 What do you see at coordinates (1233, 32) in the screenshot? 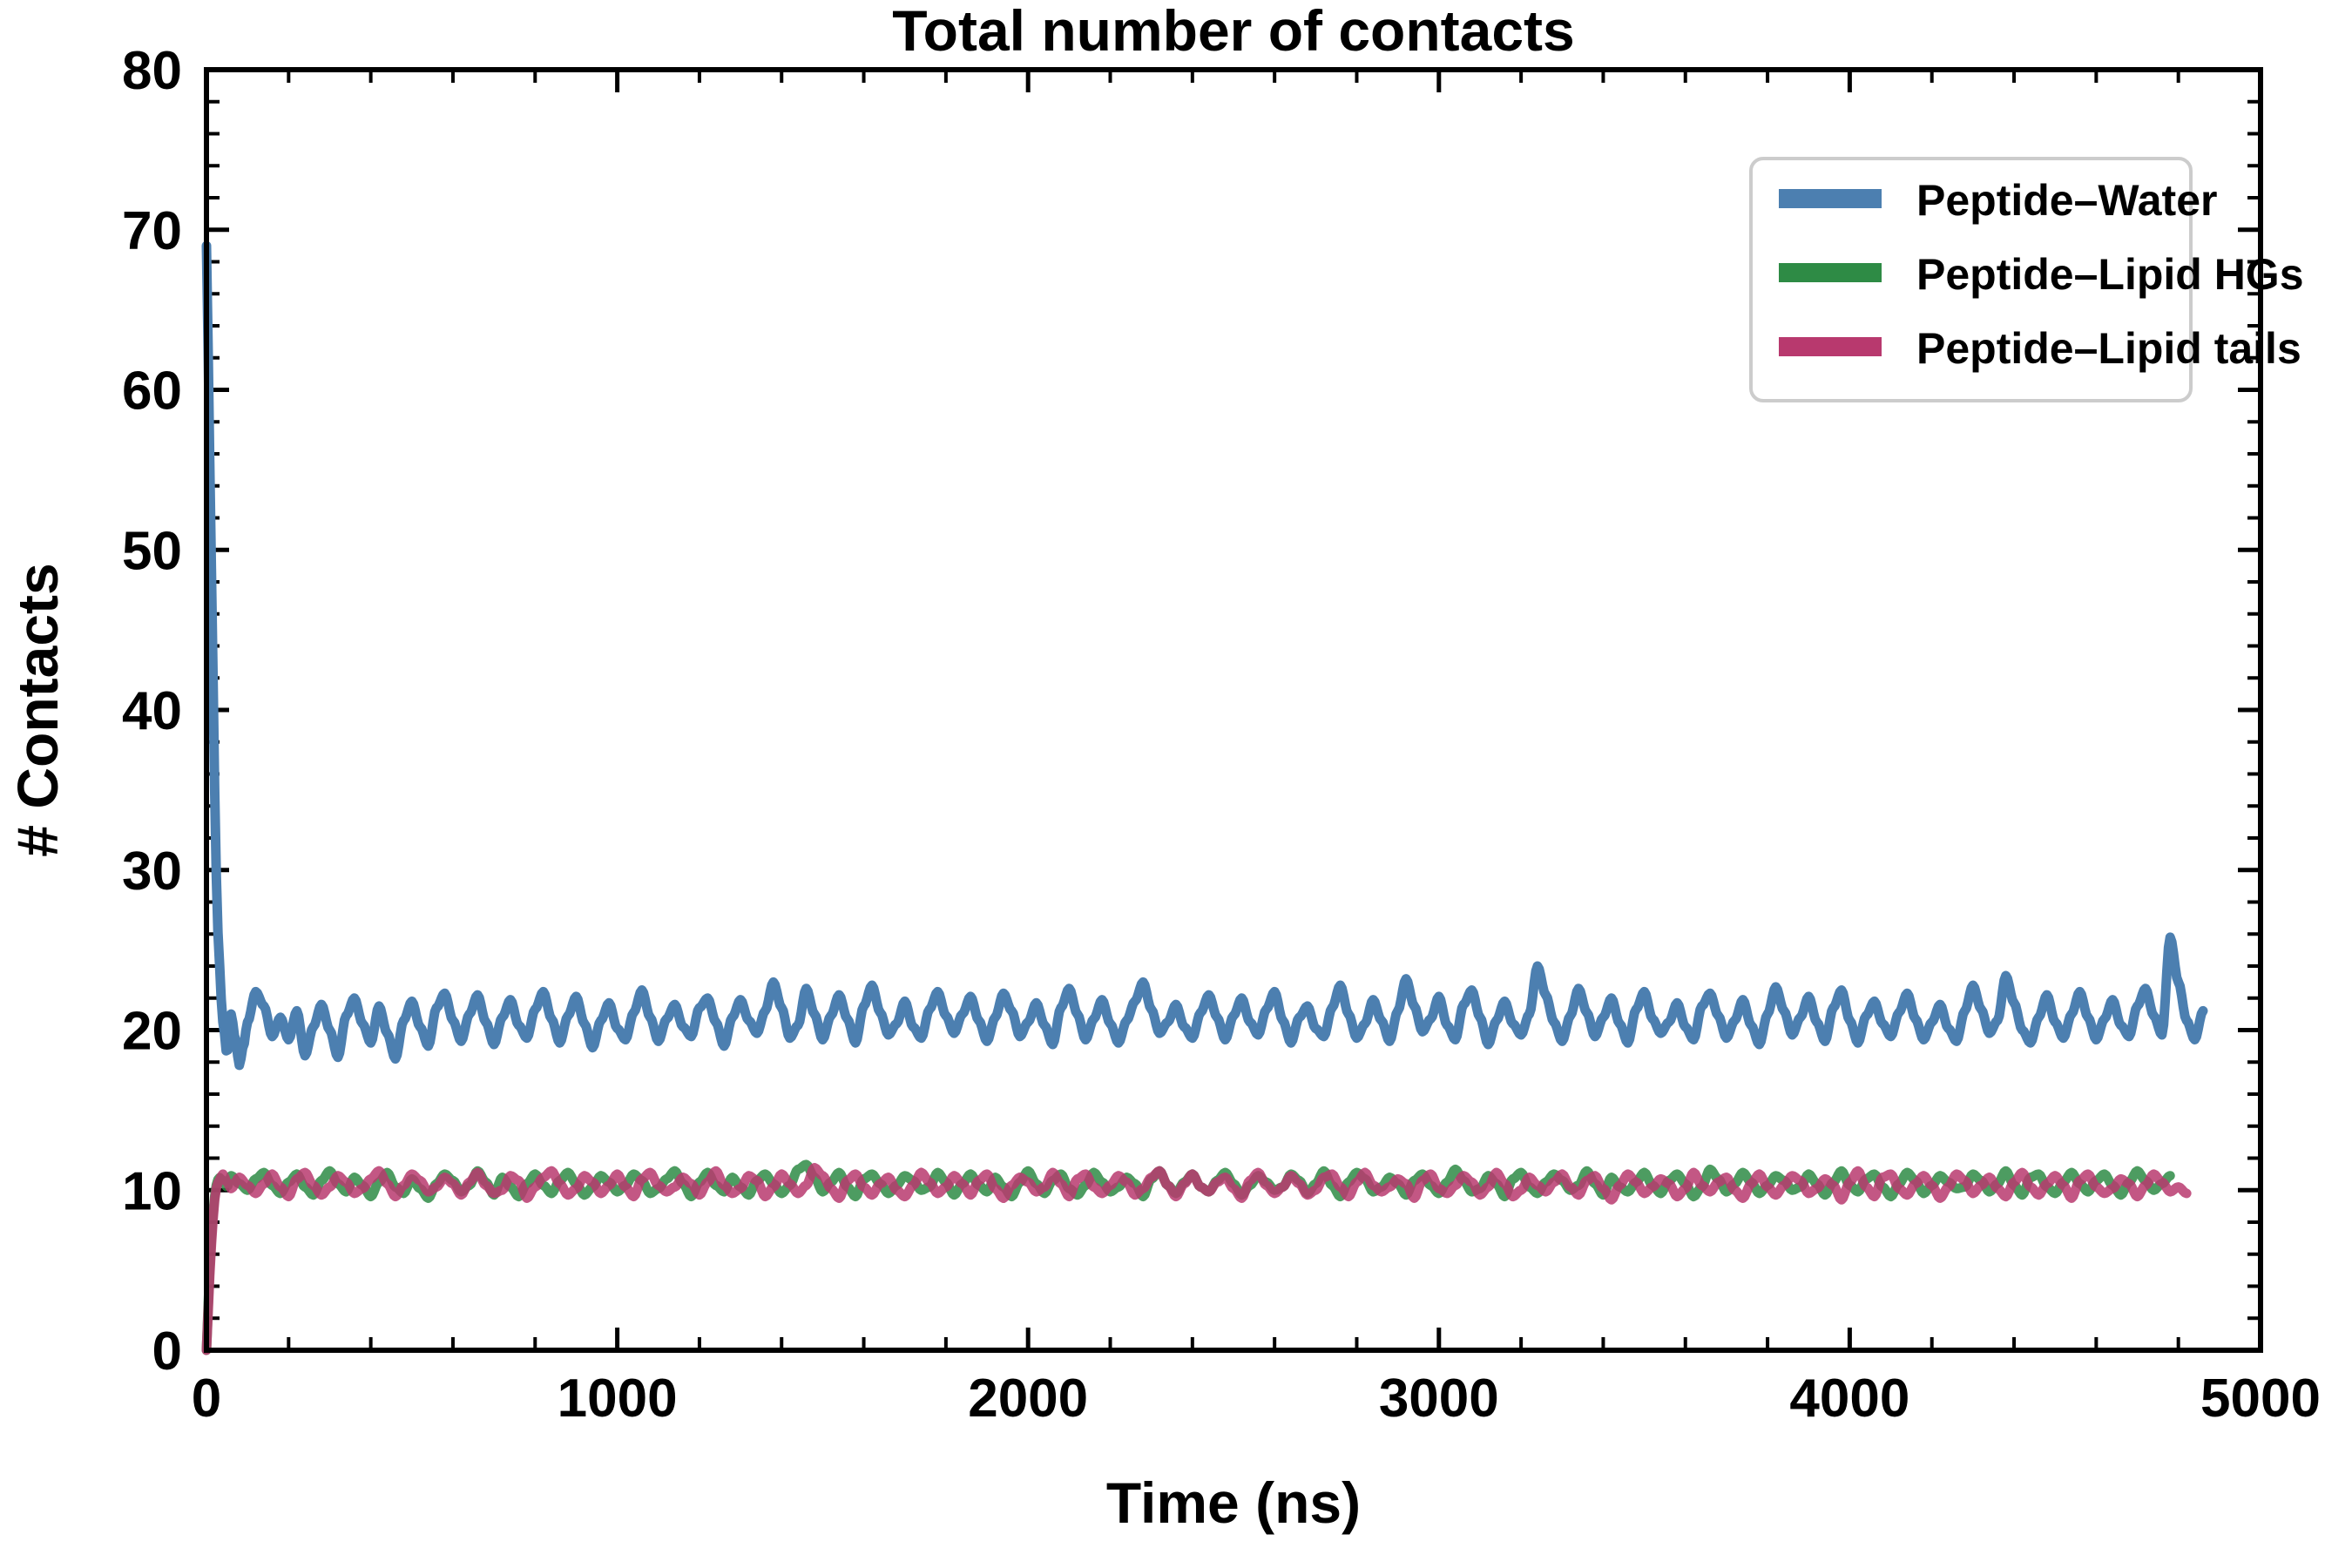
I see `chart-title: Total number of contacts` at bounding box center [1233, 32].